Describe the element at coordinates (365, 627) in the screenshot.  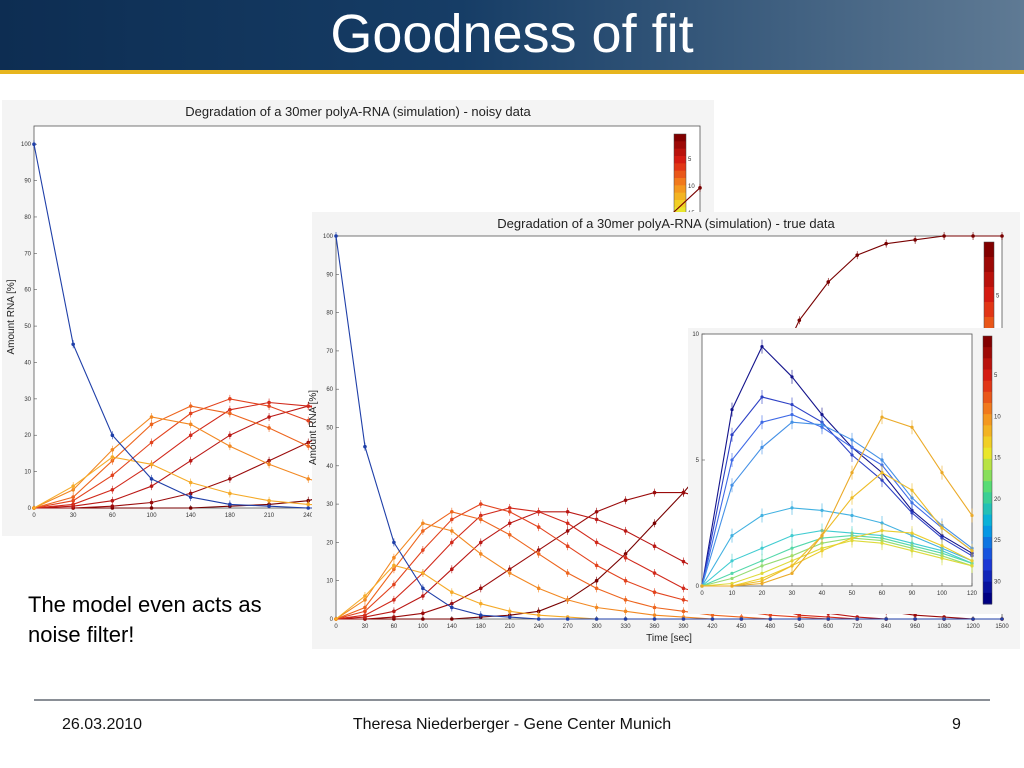
I see `x-tick-label: 30` at that location.